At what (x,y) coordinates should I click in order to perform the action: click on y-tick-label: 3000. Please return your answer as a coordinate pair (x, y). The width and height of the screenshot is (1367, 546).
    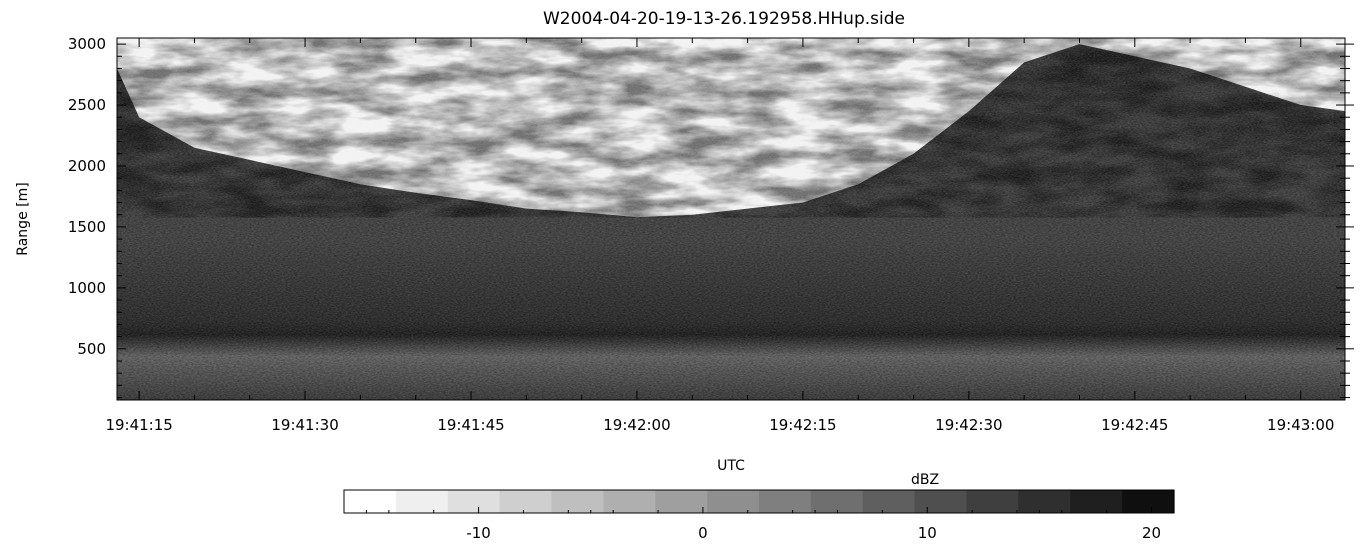
    Looking at the image, I should click on (87, 44).